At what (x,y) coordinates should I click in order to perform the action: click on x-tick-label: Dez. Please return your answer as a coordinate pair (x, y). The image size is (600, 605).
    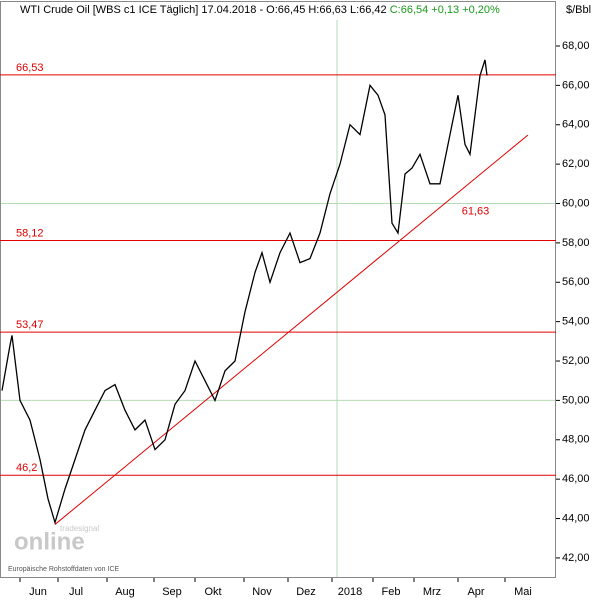
    Looking at the image, I should click on (306, 592).